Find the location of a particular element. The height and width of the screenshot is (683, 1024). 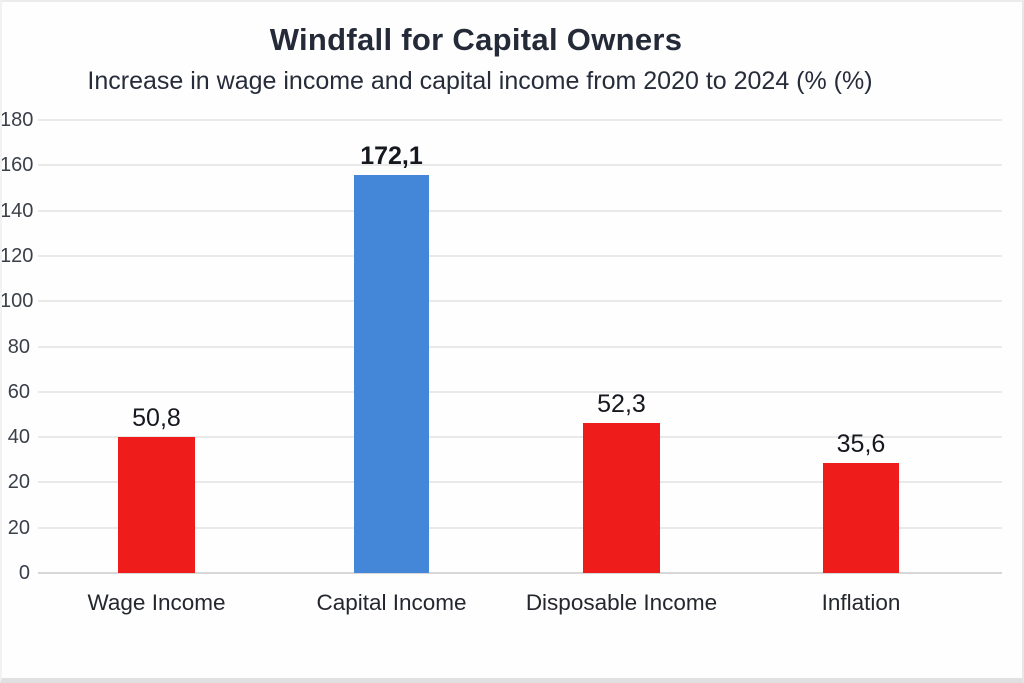

y-axis-tick-label: 160 is located at coordinates (17, 165).